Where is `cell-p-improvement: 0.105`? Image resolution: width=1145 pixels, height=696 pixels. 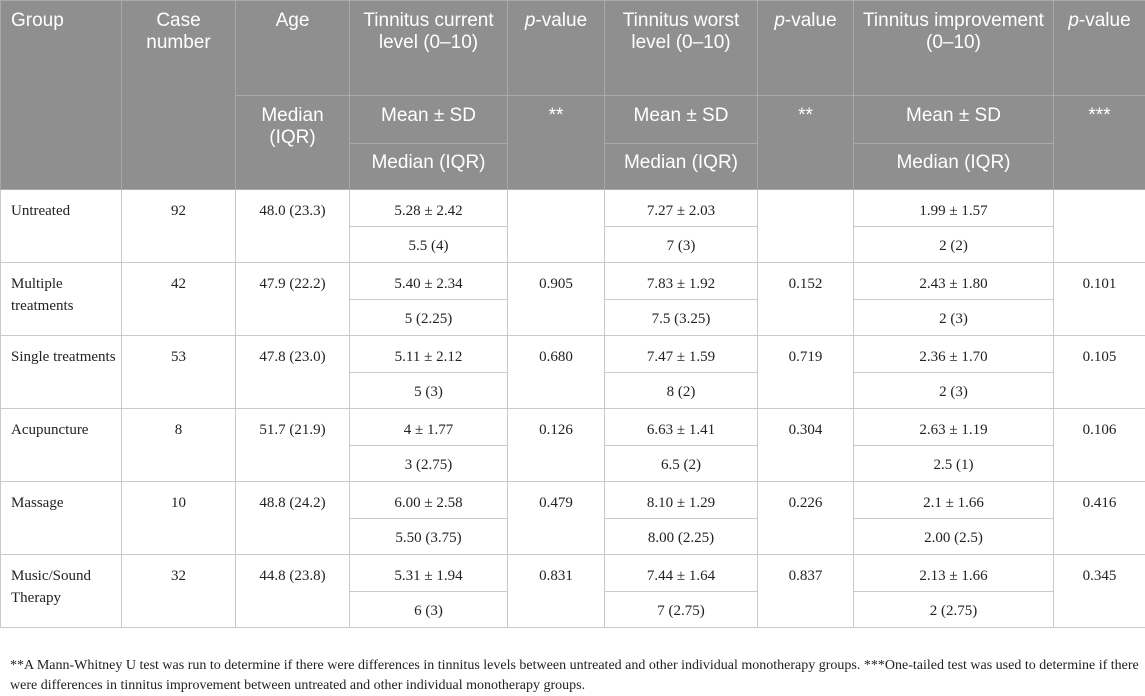 cell-p-improvement: 0.105 is located at coordinates (1099, 372).